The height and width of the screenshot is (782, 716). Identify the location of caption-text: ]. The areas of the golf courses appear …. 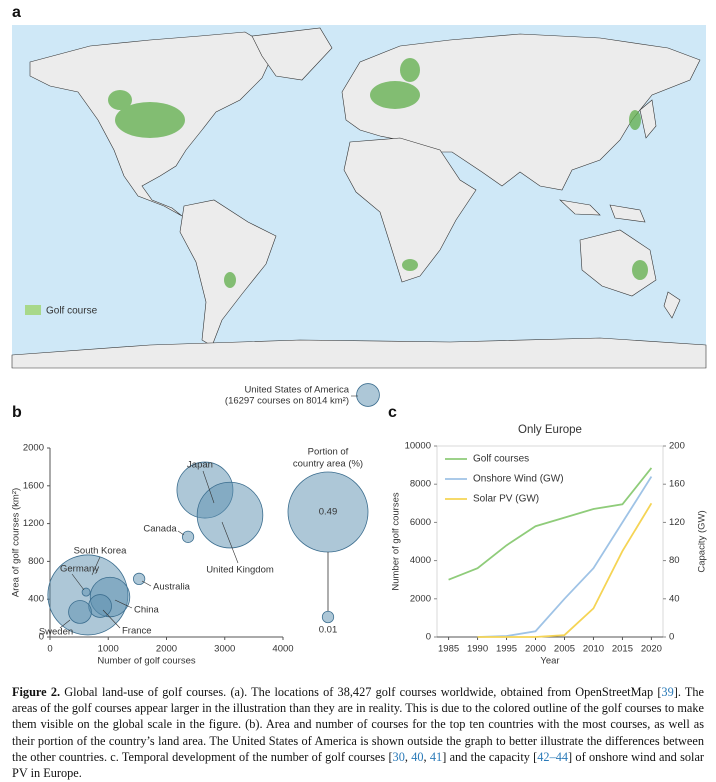
(358, 724).